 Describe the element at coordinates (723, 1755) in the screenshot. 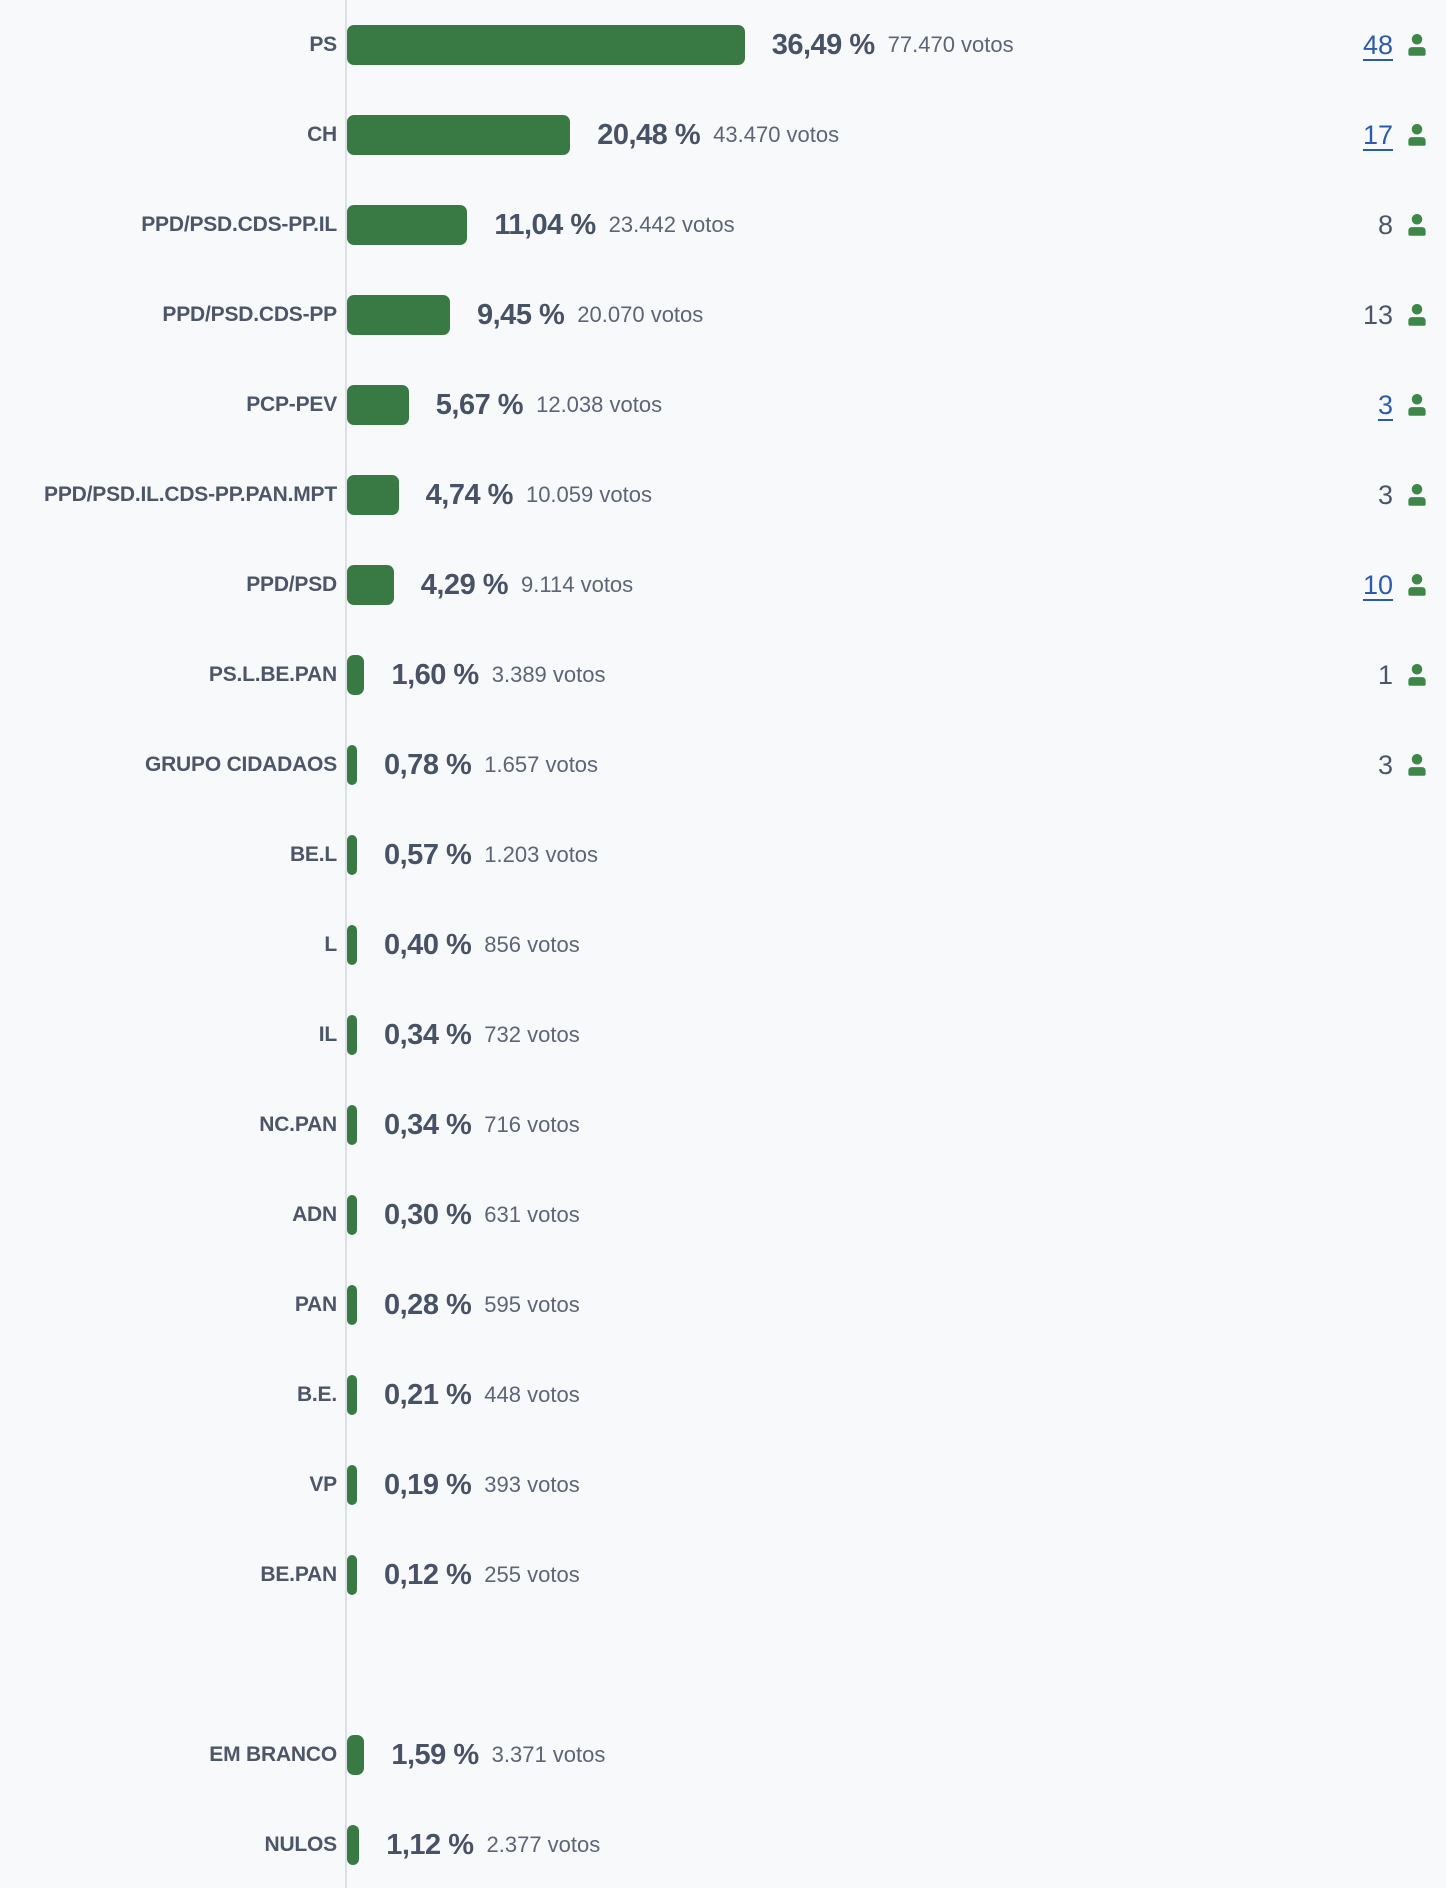

I see `result-row: EM BRANCO 1,59 % 3.371 votos` at that location.